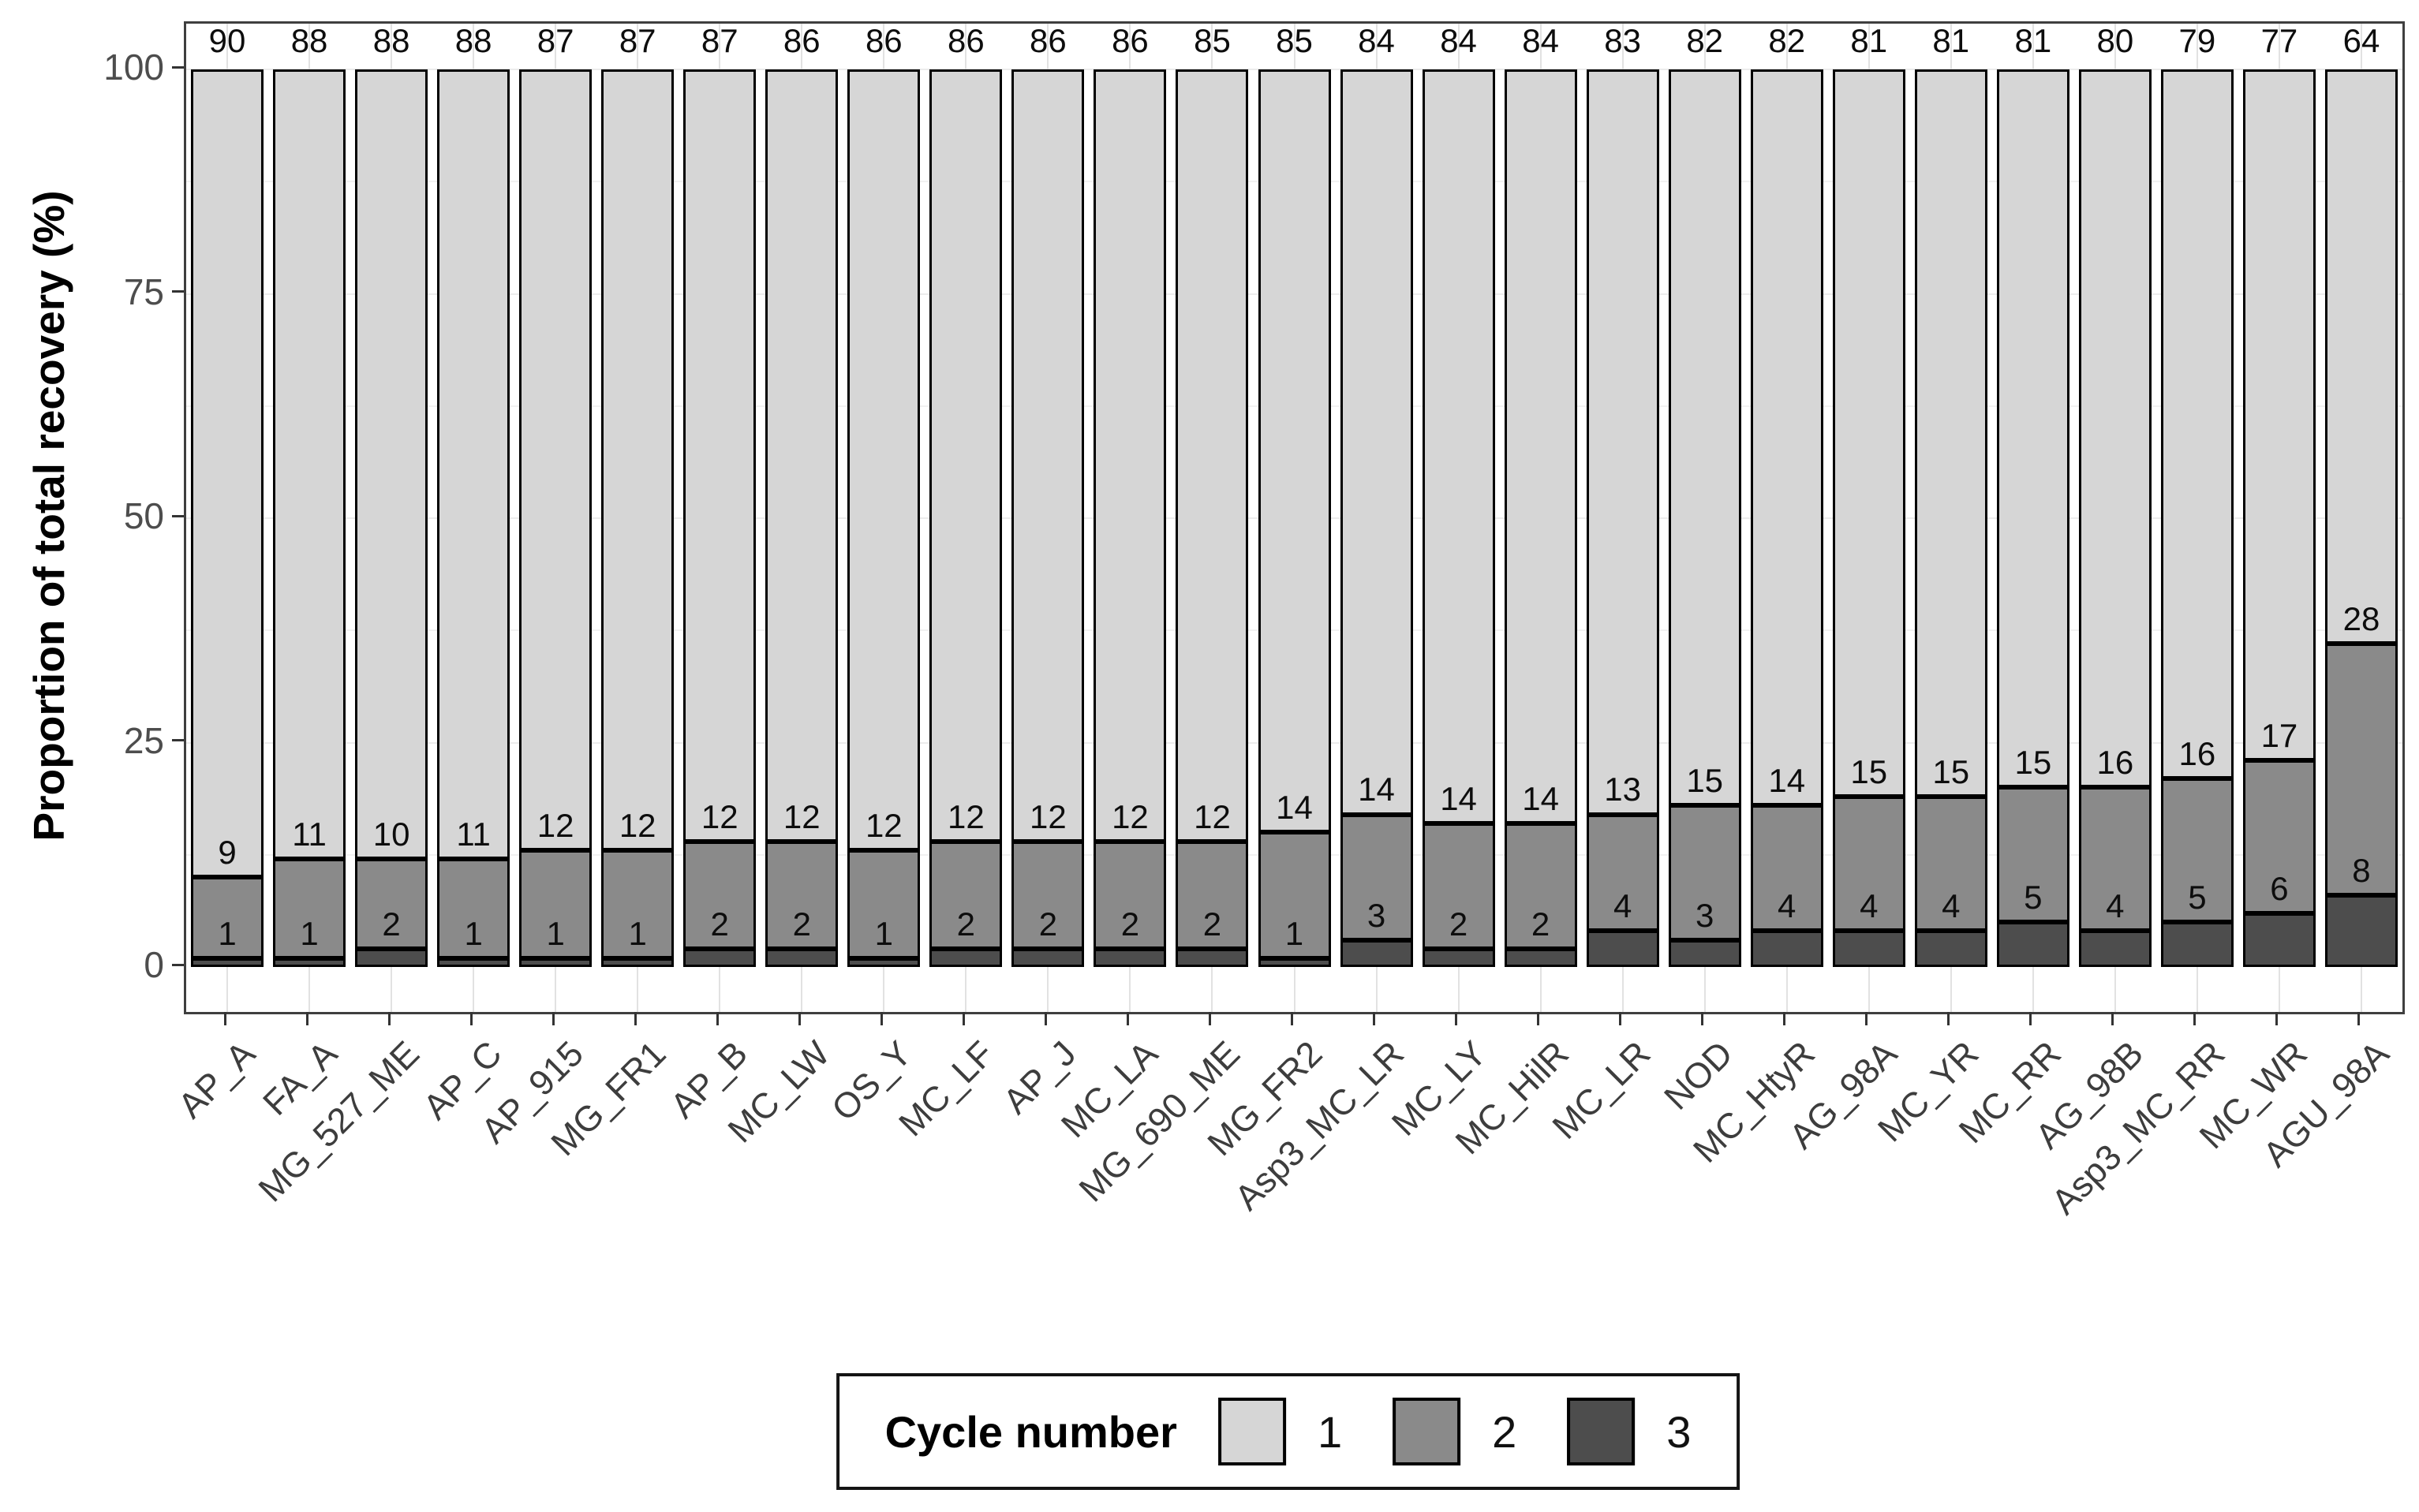 The width and height of the screenshot is (2419, 1512). Describe the element at coordinates (1454, 1431) in the screenshot. I see `legend-item: 2` at that location.